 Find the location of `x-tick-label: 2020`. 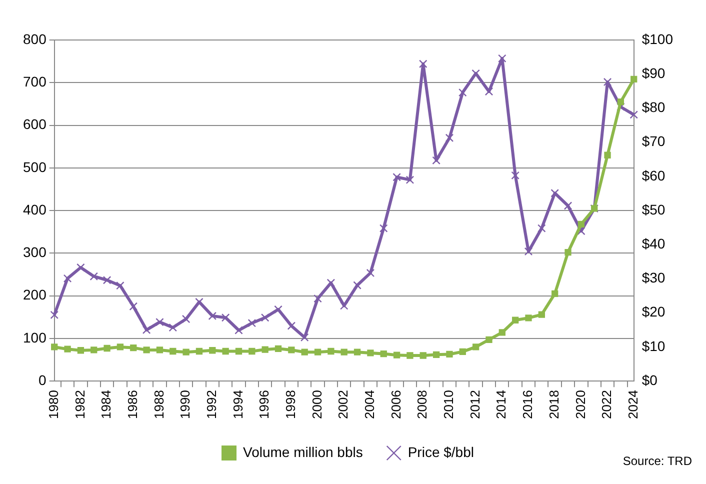

x-tick-label: 2020 is located at coordinates (580, 404).